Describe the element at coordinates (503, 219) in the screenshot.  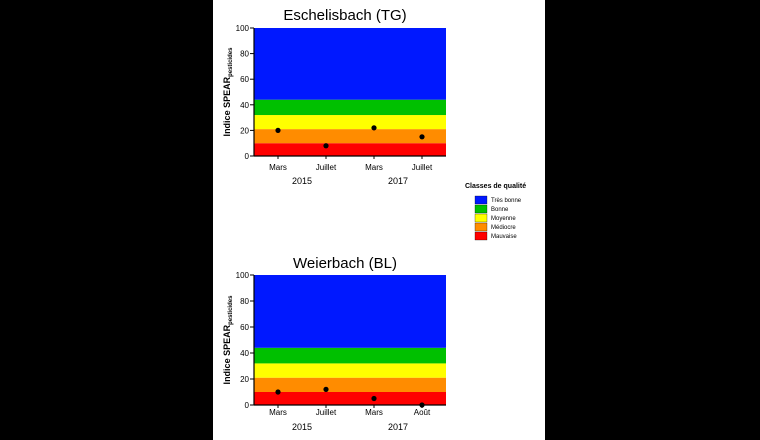
I see `legend-label: Moyenne` at that location.